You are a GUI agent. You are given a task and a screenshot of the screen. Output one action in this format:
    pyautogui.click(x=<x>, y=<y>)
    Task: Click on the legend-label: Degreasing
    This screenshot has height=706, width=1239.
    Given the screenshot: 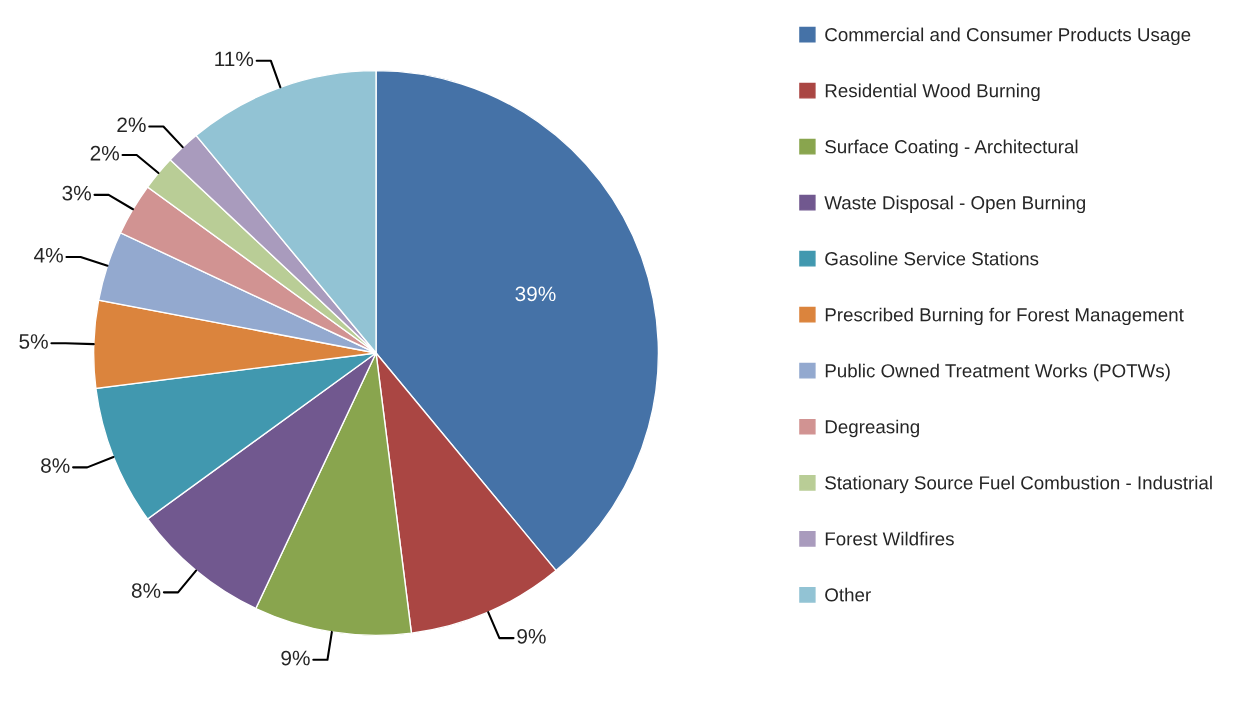 What is the action you would take?
    pyautogui.click(x=872, y=428)
    